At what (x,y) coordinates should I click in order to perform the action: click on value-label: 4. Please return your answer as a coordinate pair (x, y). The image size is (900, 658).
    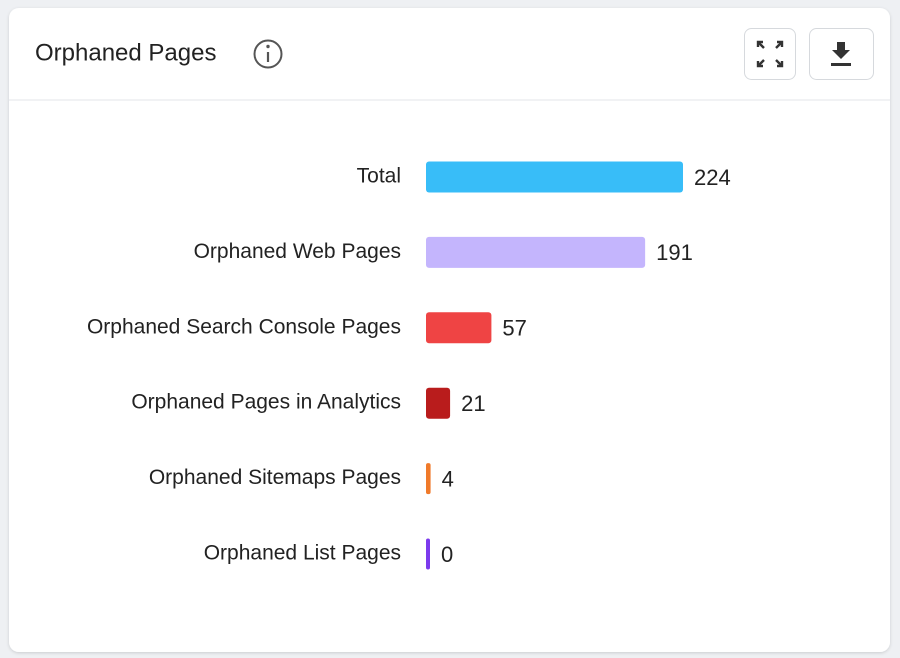
    Looking at the image, I should click on (448, 478).